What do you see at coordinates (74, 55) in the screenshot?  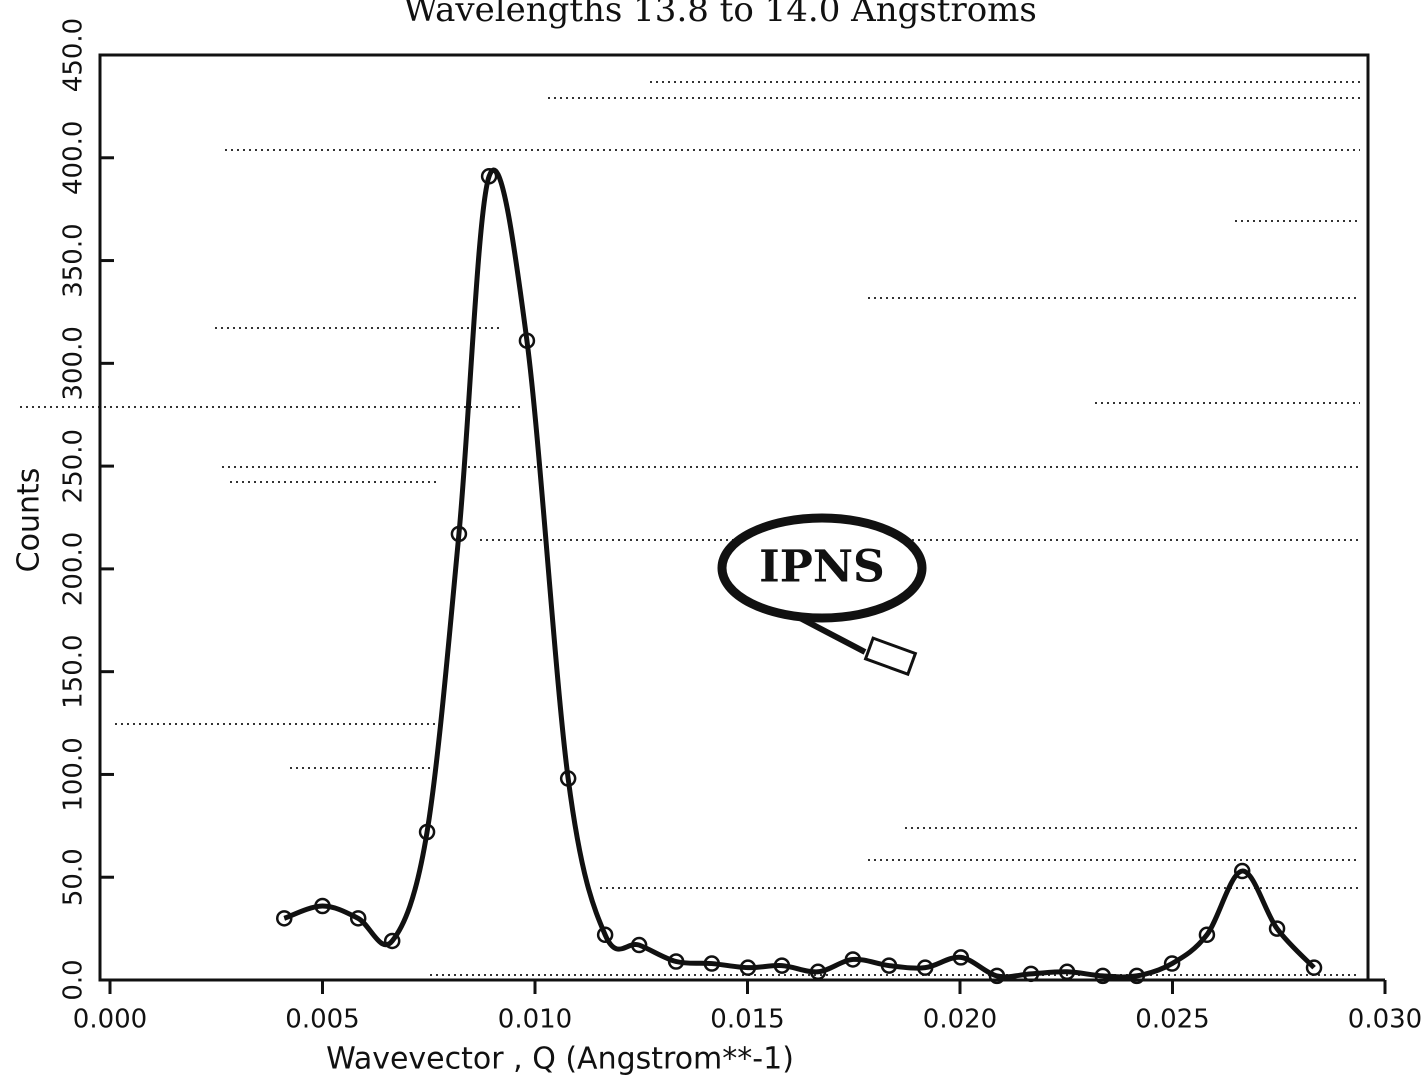 I see `y-tick-label: 450.0` at bounding box center [74, 55].